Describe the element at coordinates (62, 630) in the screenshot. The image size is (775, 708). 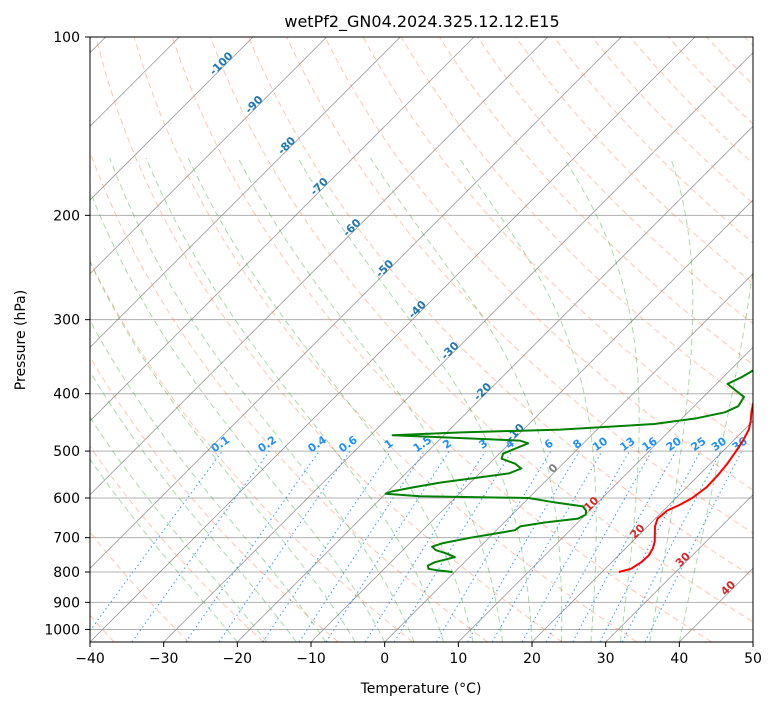
I see `y-tick-label: 1000` at that location.